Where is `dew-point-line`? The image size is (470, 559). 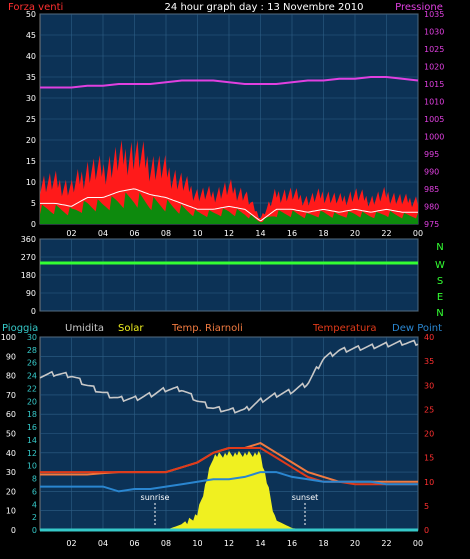
dew-point-line is located at coordinates (229, 482).